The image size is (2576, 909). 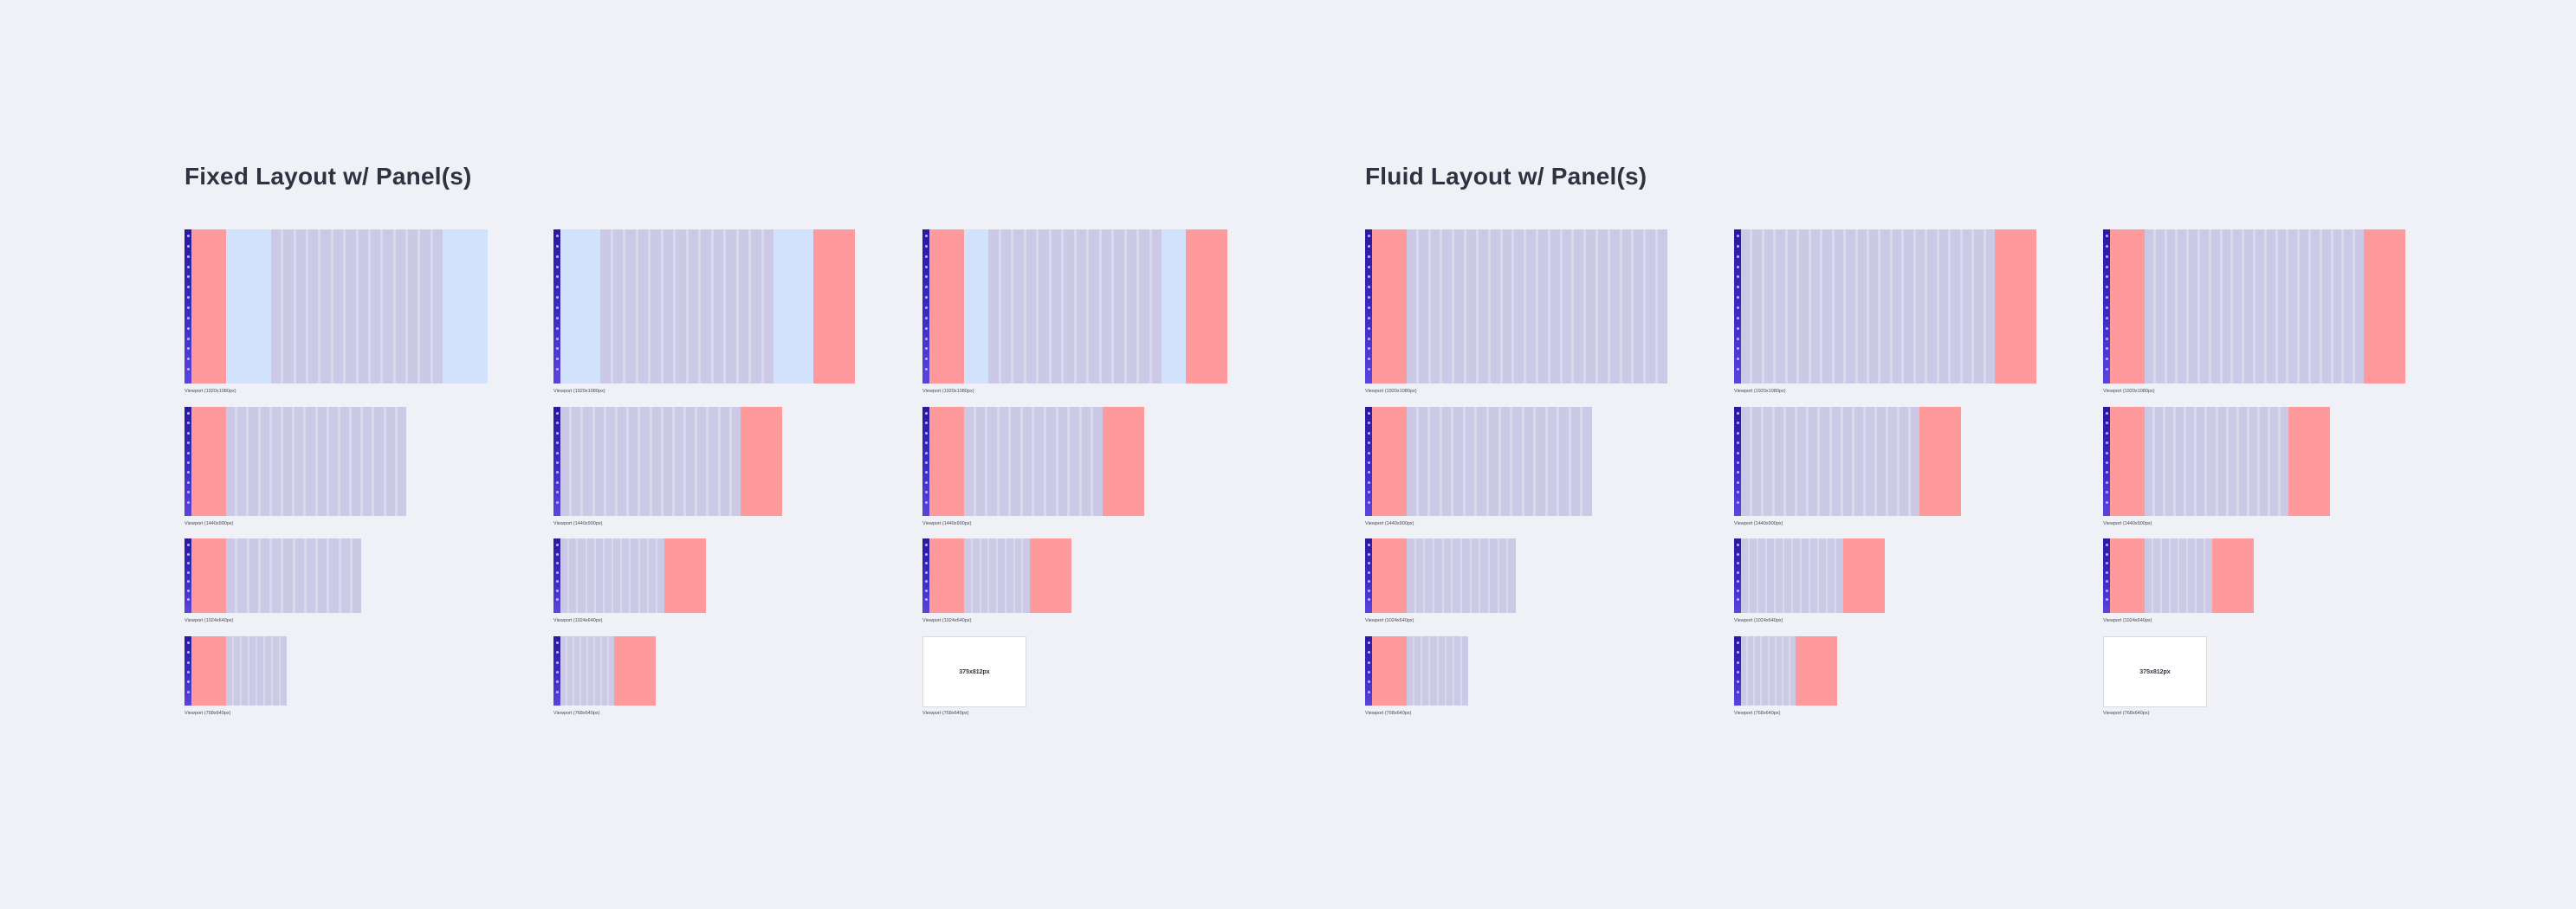 What do you see at coordinates (945, 713) in the screenshot?
I see `viewport-caption: Viewport (768x640px)` at bounding box center [945, 713].